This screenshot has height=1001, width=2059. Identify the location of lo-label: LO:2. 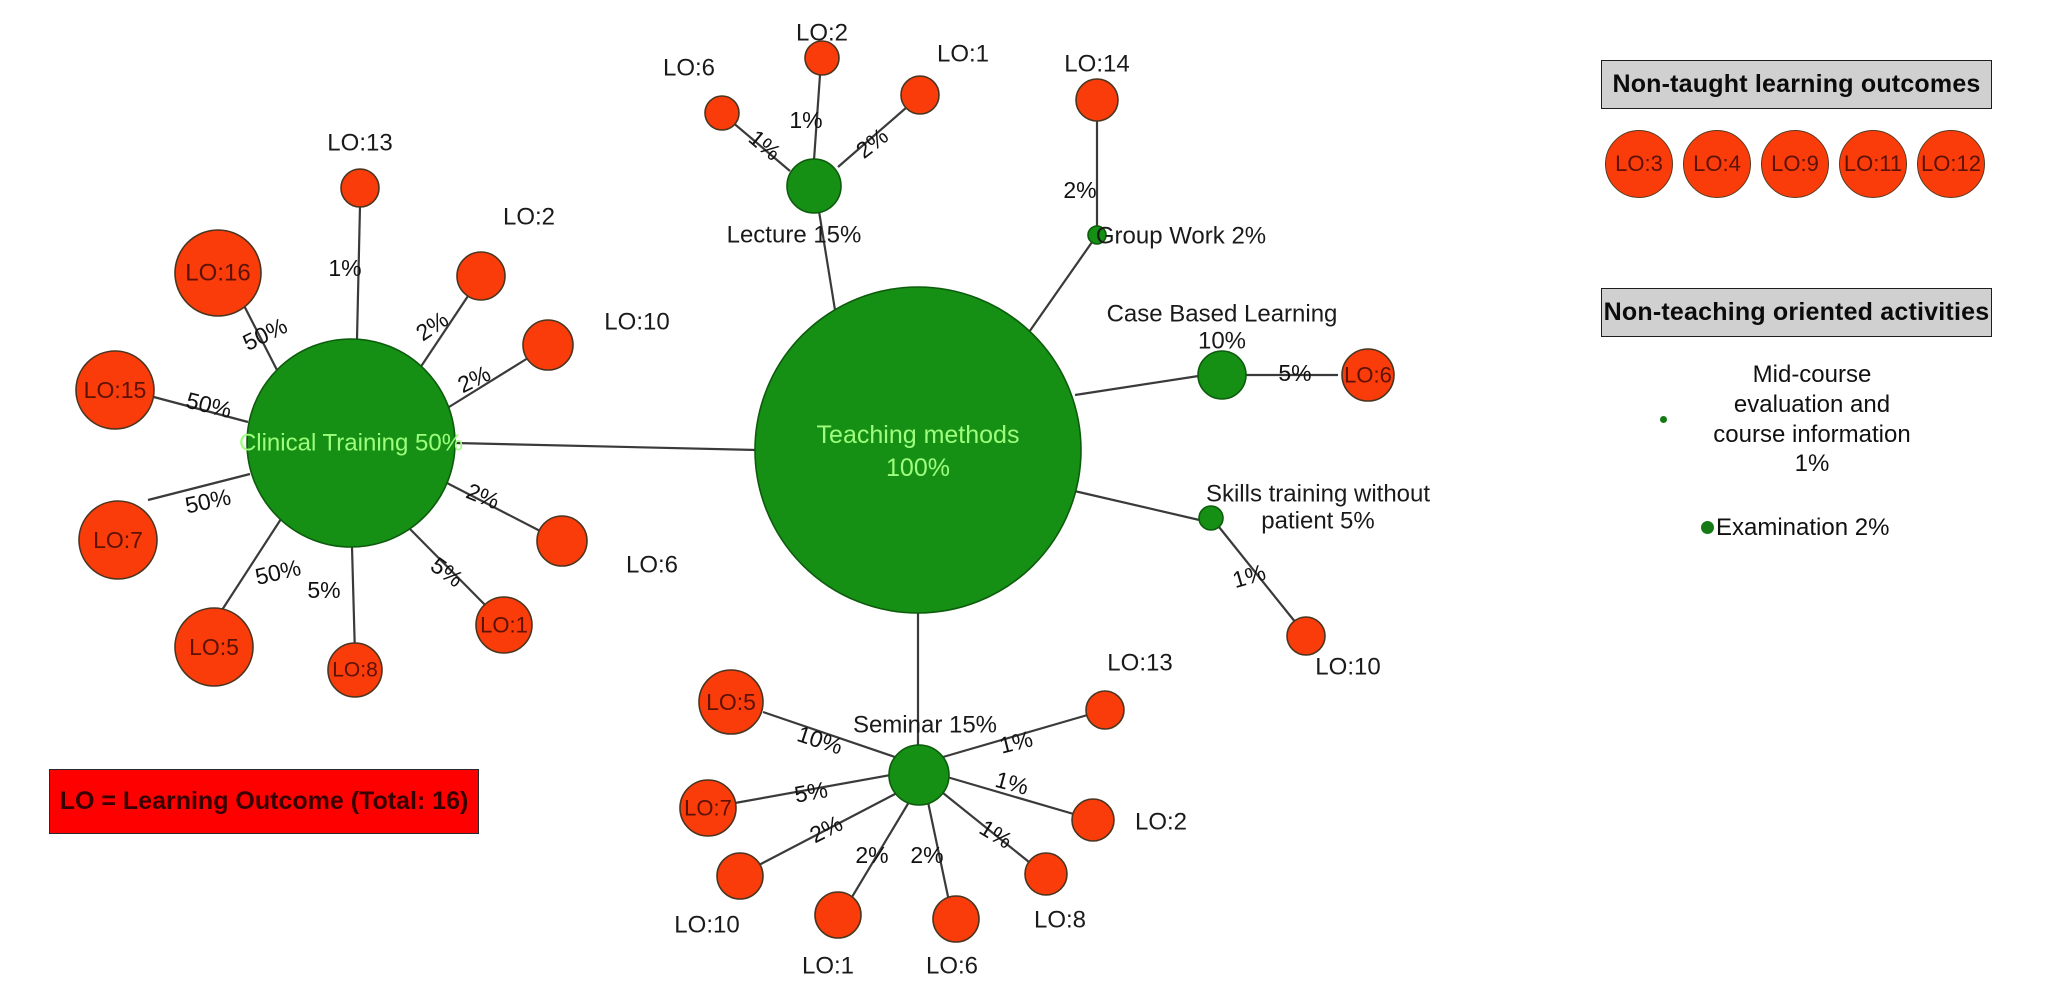
(529, 217).